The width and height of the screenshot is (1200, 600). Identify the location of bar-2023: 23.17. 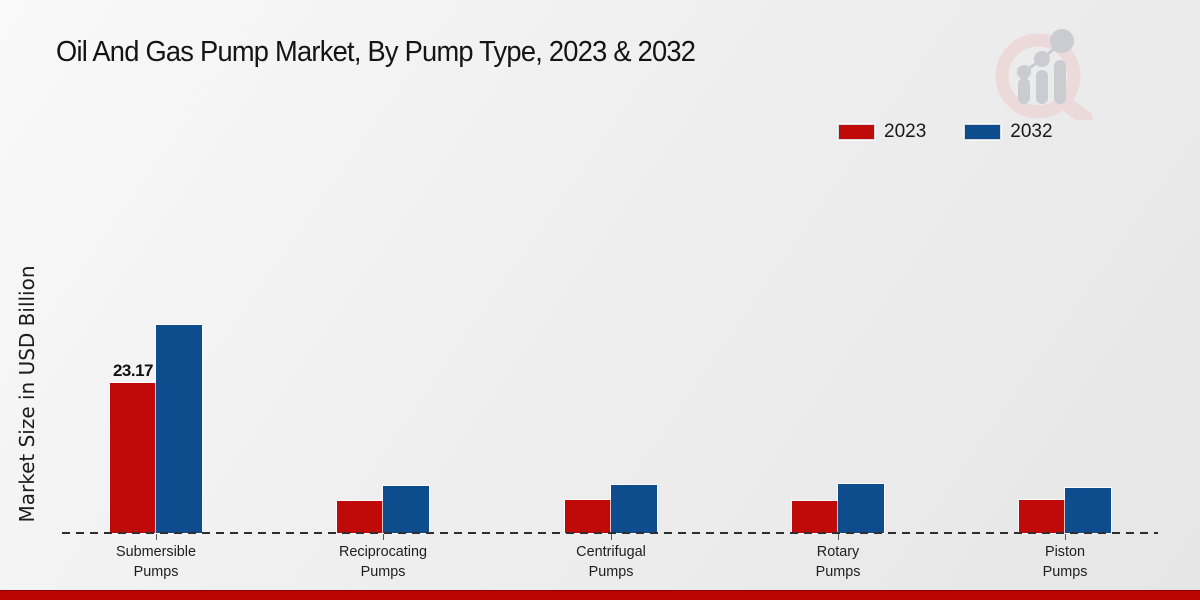
(133, 447).